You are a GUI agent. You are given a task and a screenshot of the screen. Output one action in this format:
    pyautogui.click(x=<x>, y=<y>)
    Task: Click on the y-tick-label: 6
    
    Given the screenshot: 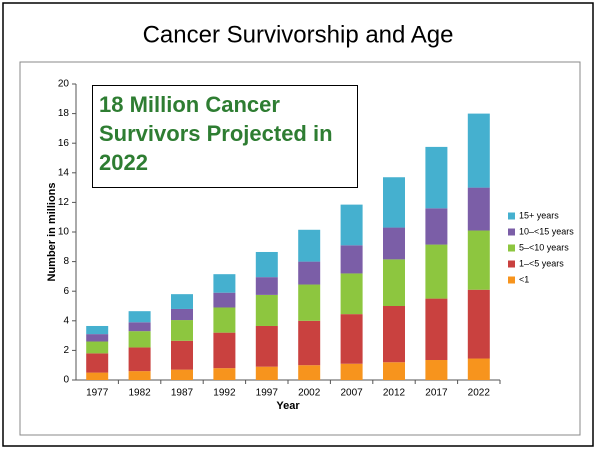 What is the action you would take?
    pyautogui.click(x=66, y=291)
    